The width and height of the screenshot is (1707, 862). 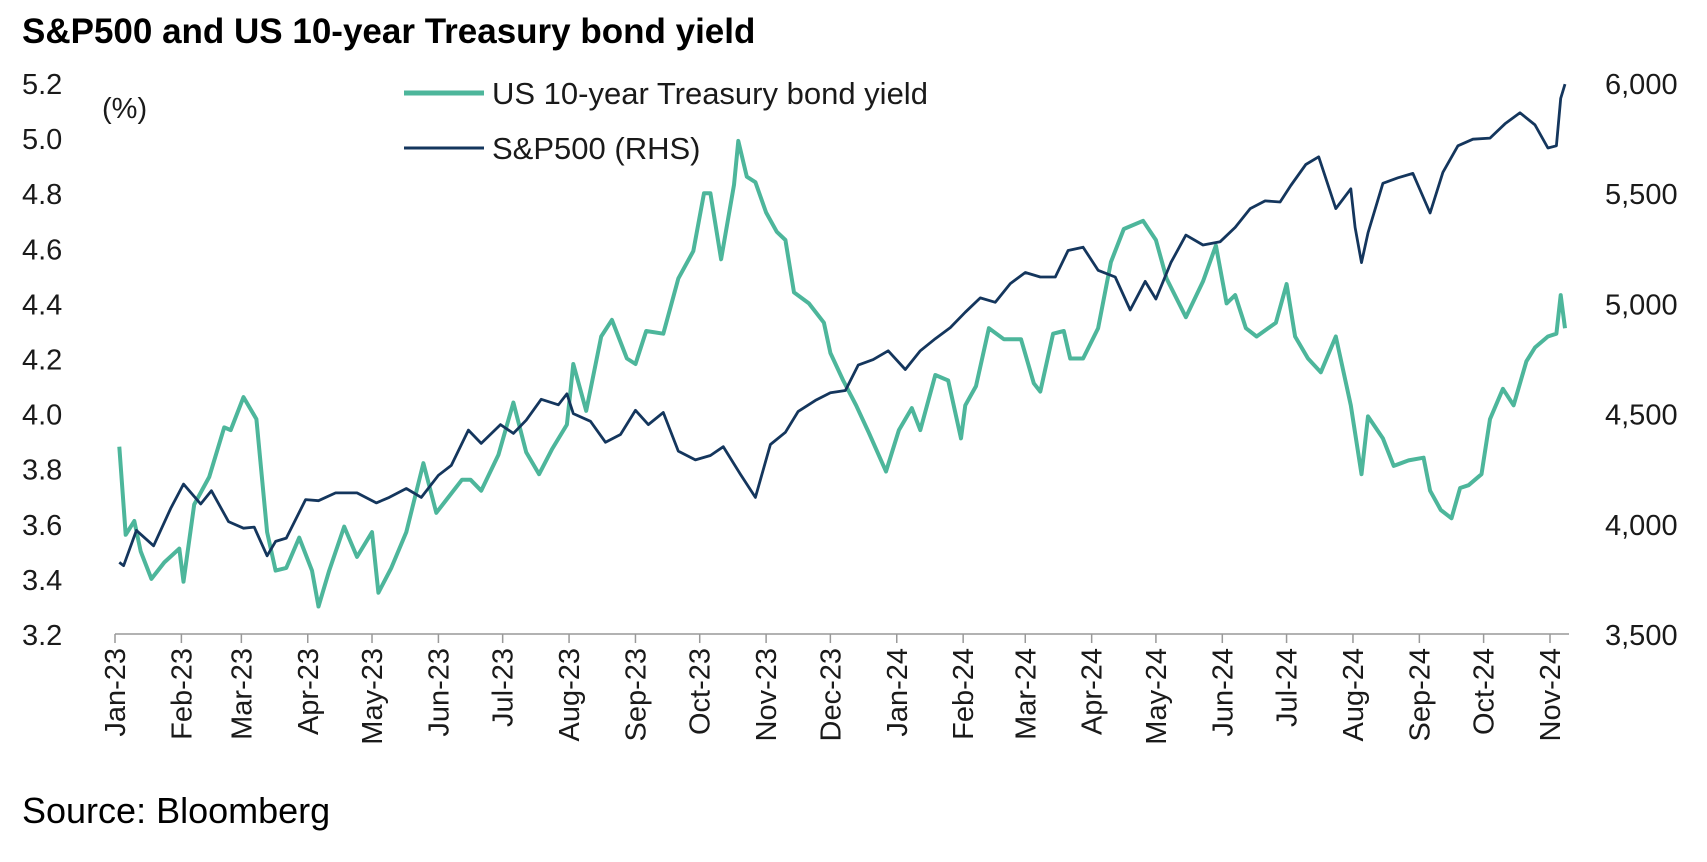 I want to click on left-axis-tick-label: 4.8, so click(x=42, y=195).